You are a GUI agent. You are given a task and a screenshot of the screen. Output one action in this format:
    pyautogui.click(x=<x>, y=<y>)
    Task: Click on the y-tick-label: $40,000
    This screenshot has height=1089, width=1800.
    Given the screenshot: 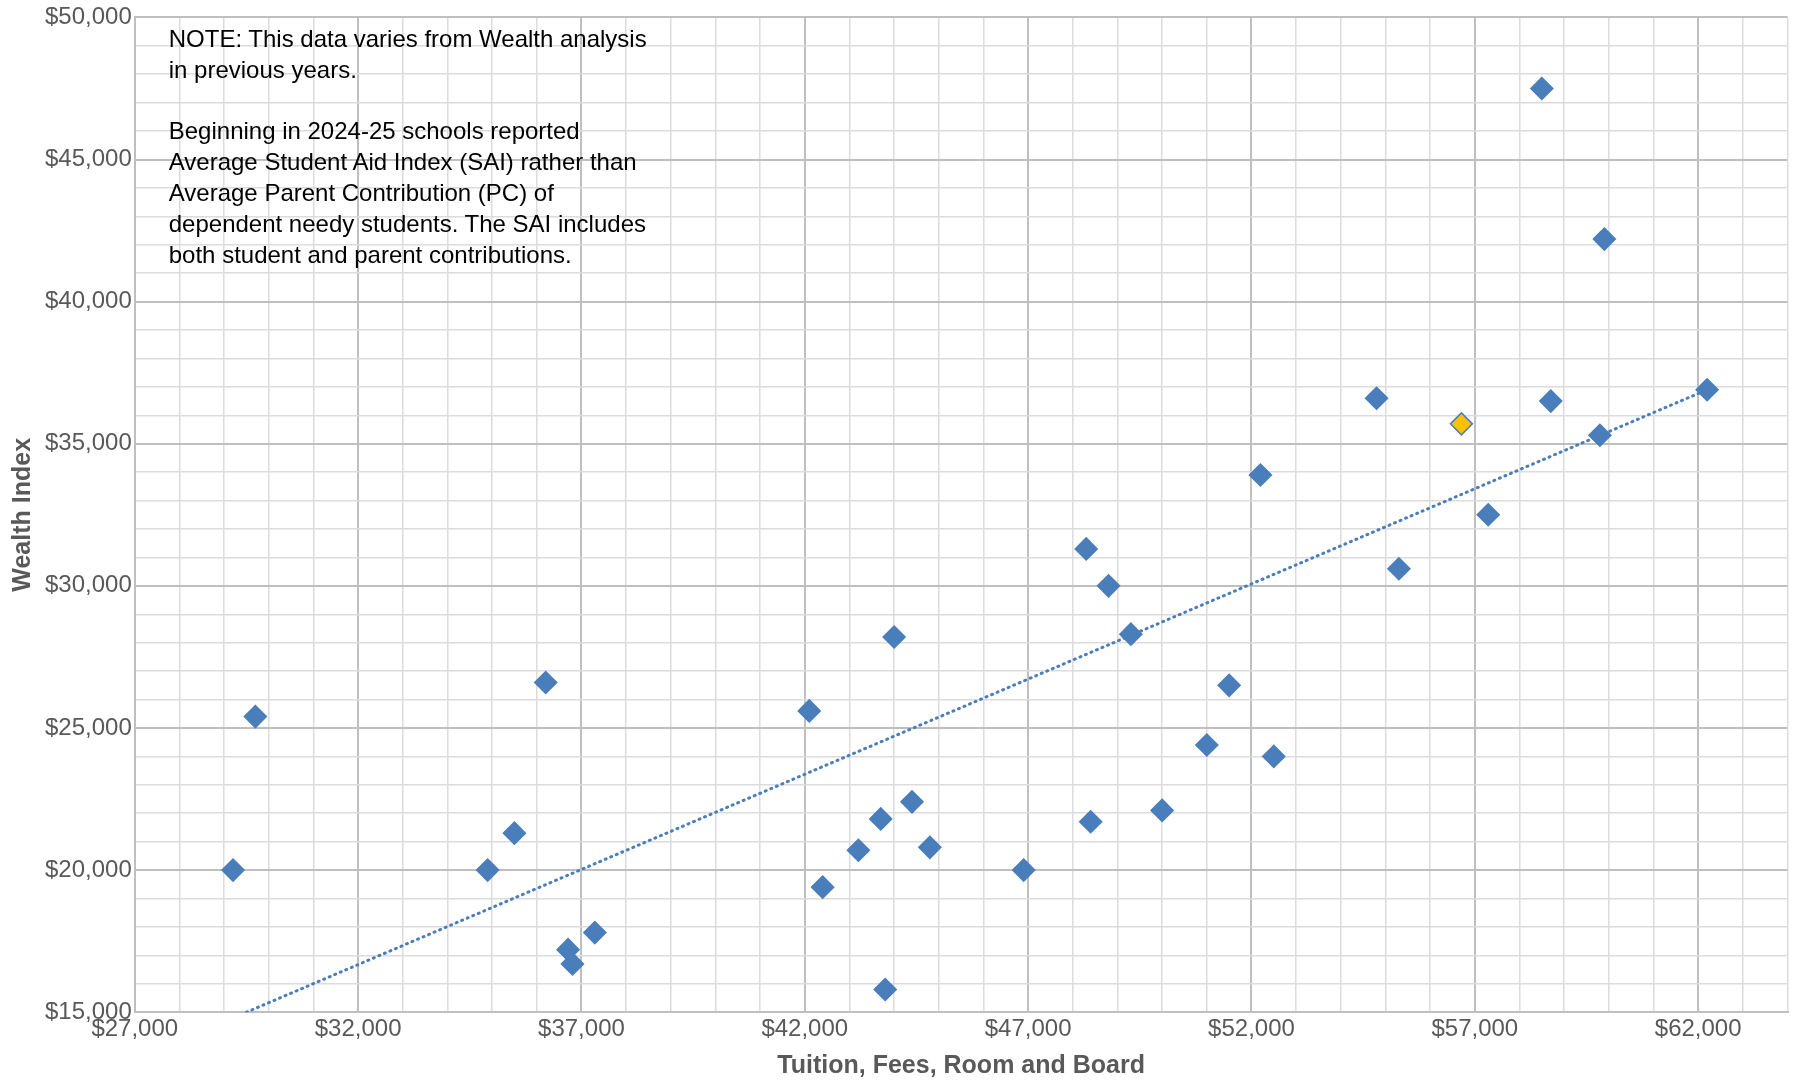 What is the action you would take?
    pyautogui.click(x=88, y=300)
    